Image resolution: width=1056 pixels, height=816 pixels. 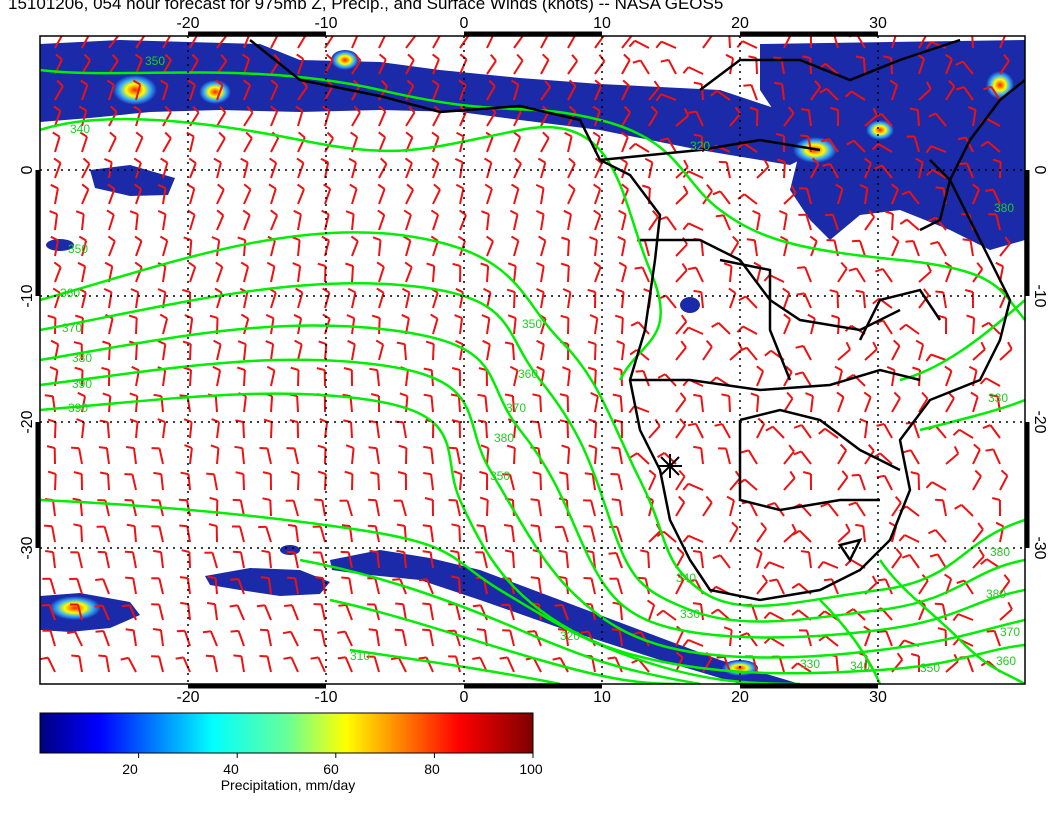 What do you see at coordinates (531, 23) in the screenshot?
I see `lon-labels-top: -20 -10 0 10 20 30` at bounding box center [531, 23].